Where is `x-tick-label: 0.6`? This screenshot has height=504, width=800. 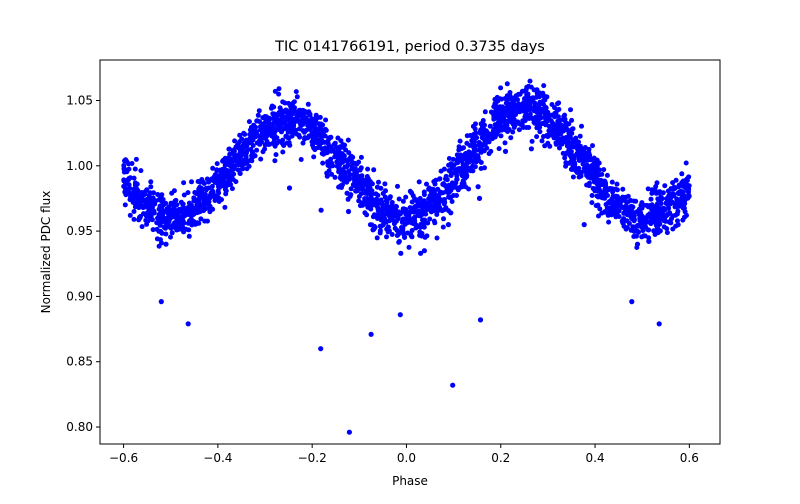 x-tick-label: 0.6 is located at coordinates (689, 458).